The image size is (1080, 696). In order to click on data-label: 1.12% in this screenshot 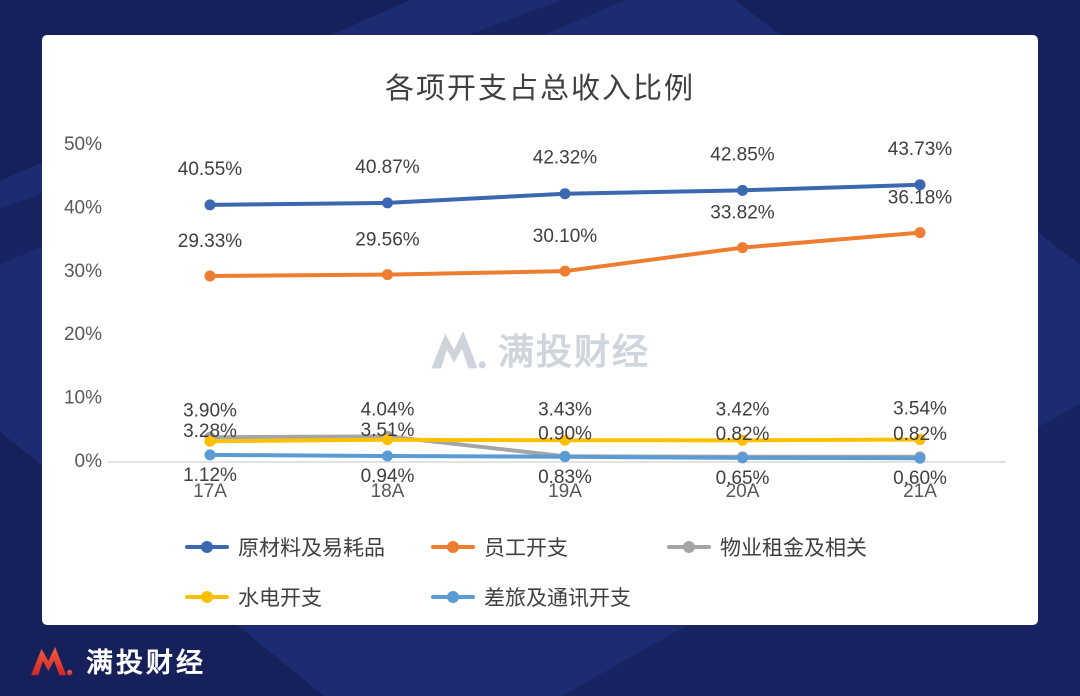, I will do `click(210, 475)`.